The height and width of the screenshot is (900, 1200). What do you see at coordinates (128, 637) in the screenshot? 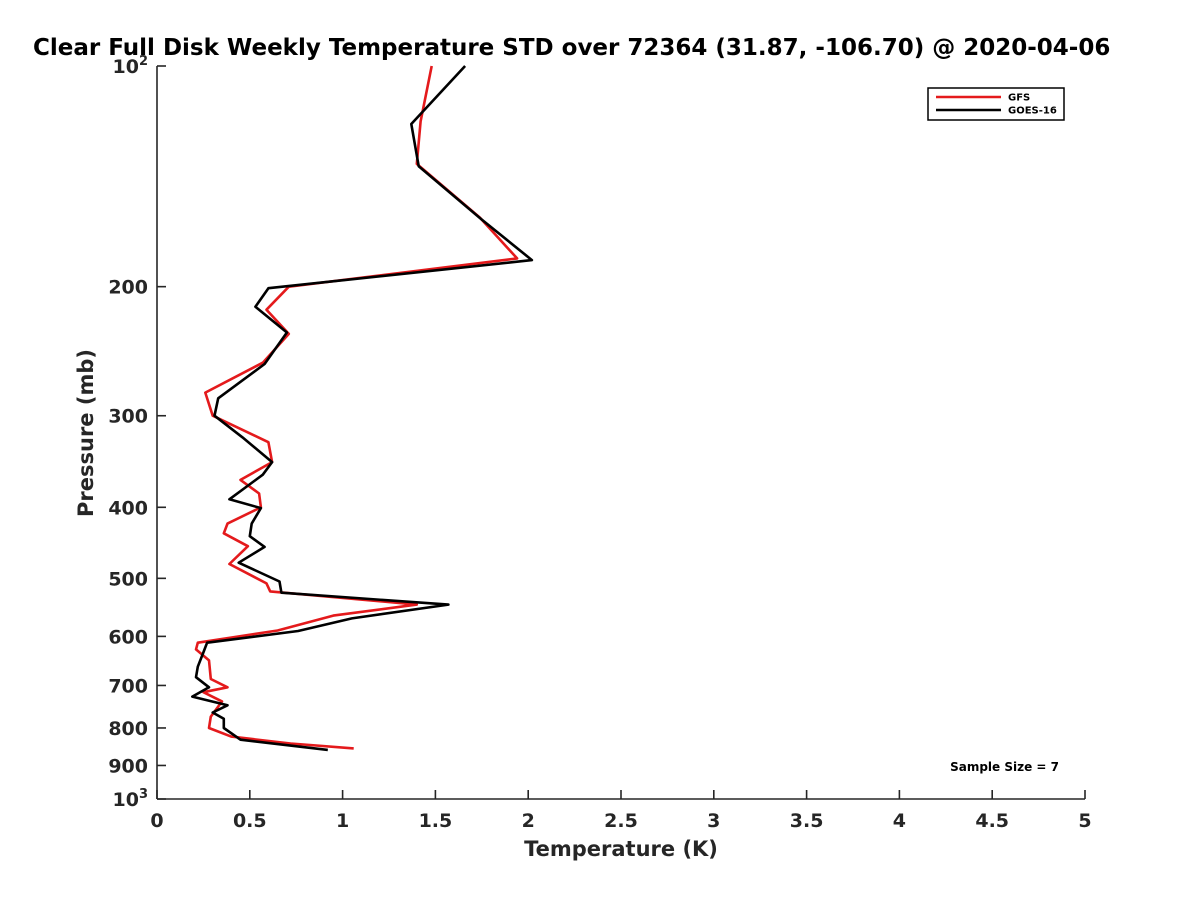
I see `y-tick-label: 600` at bounding box center [128, 637].